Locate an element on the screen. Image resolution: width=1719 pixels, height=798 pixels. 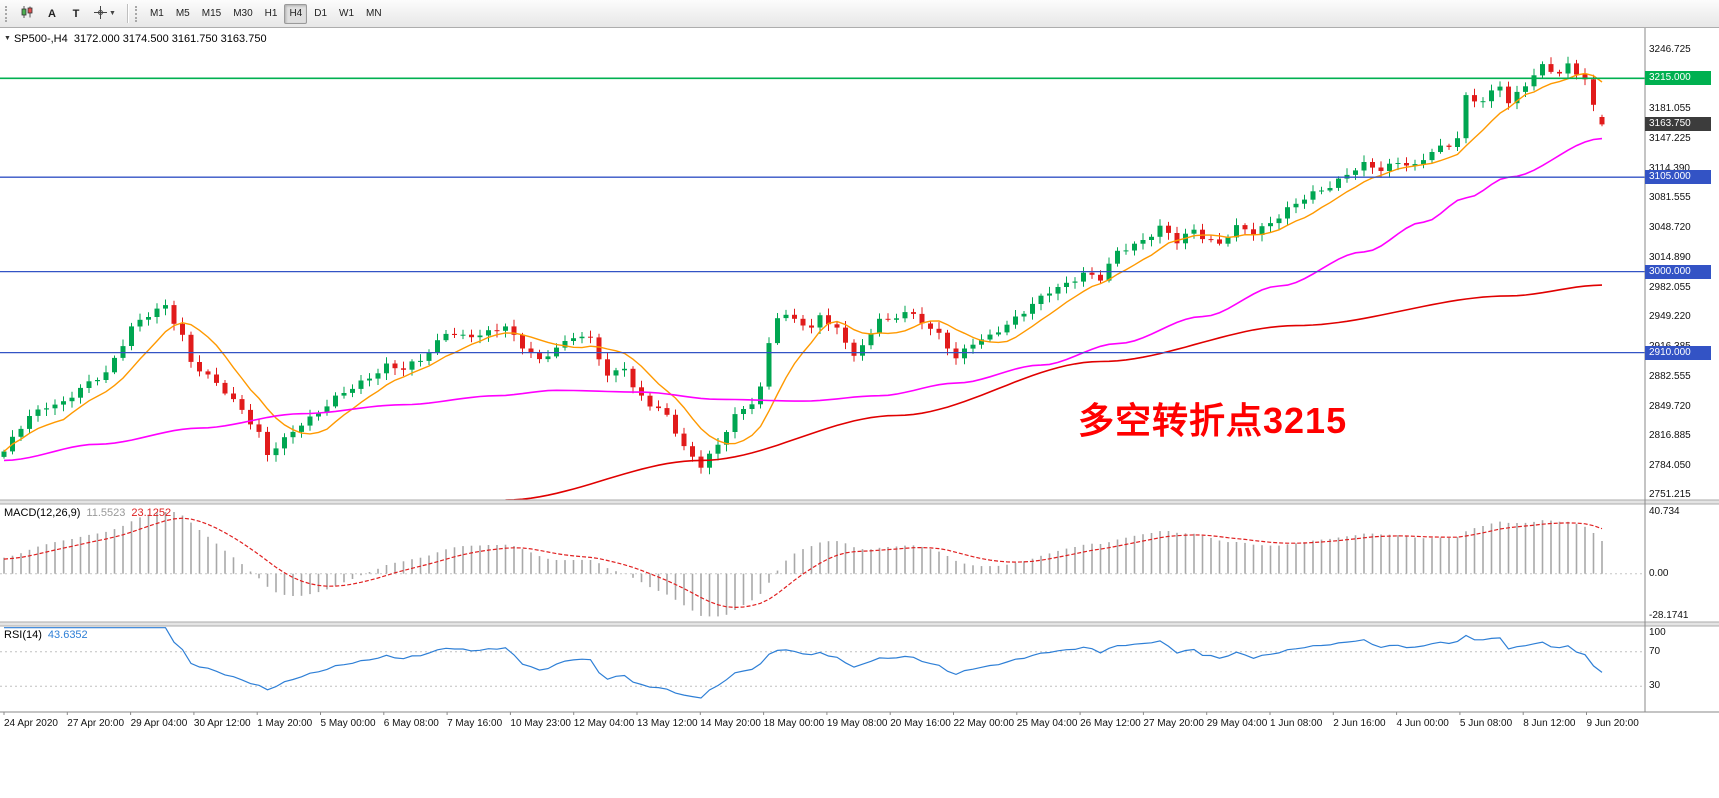
crosshair-icon is located at coordinates (100, 13).